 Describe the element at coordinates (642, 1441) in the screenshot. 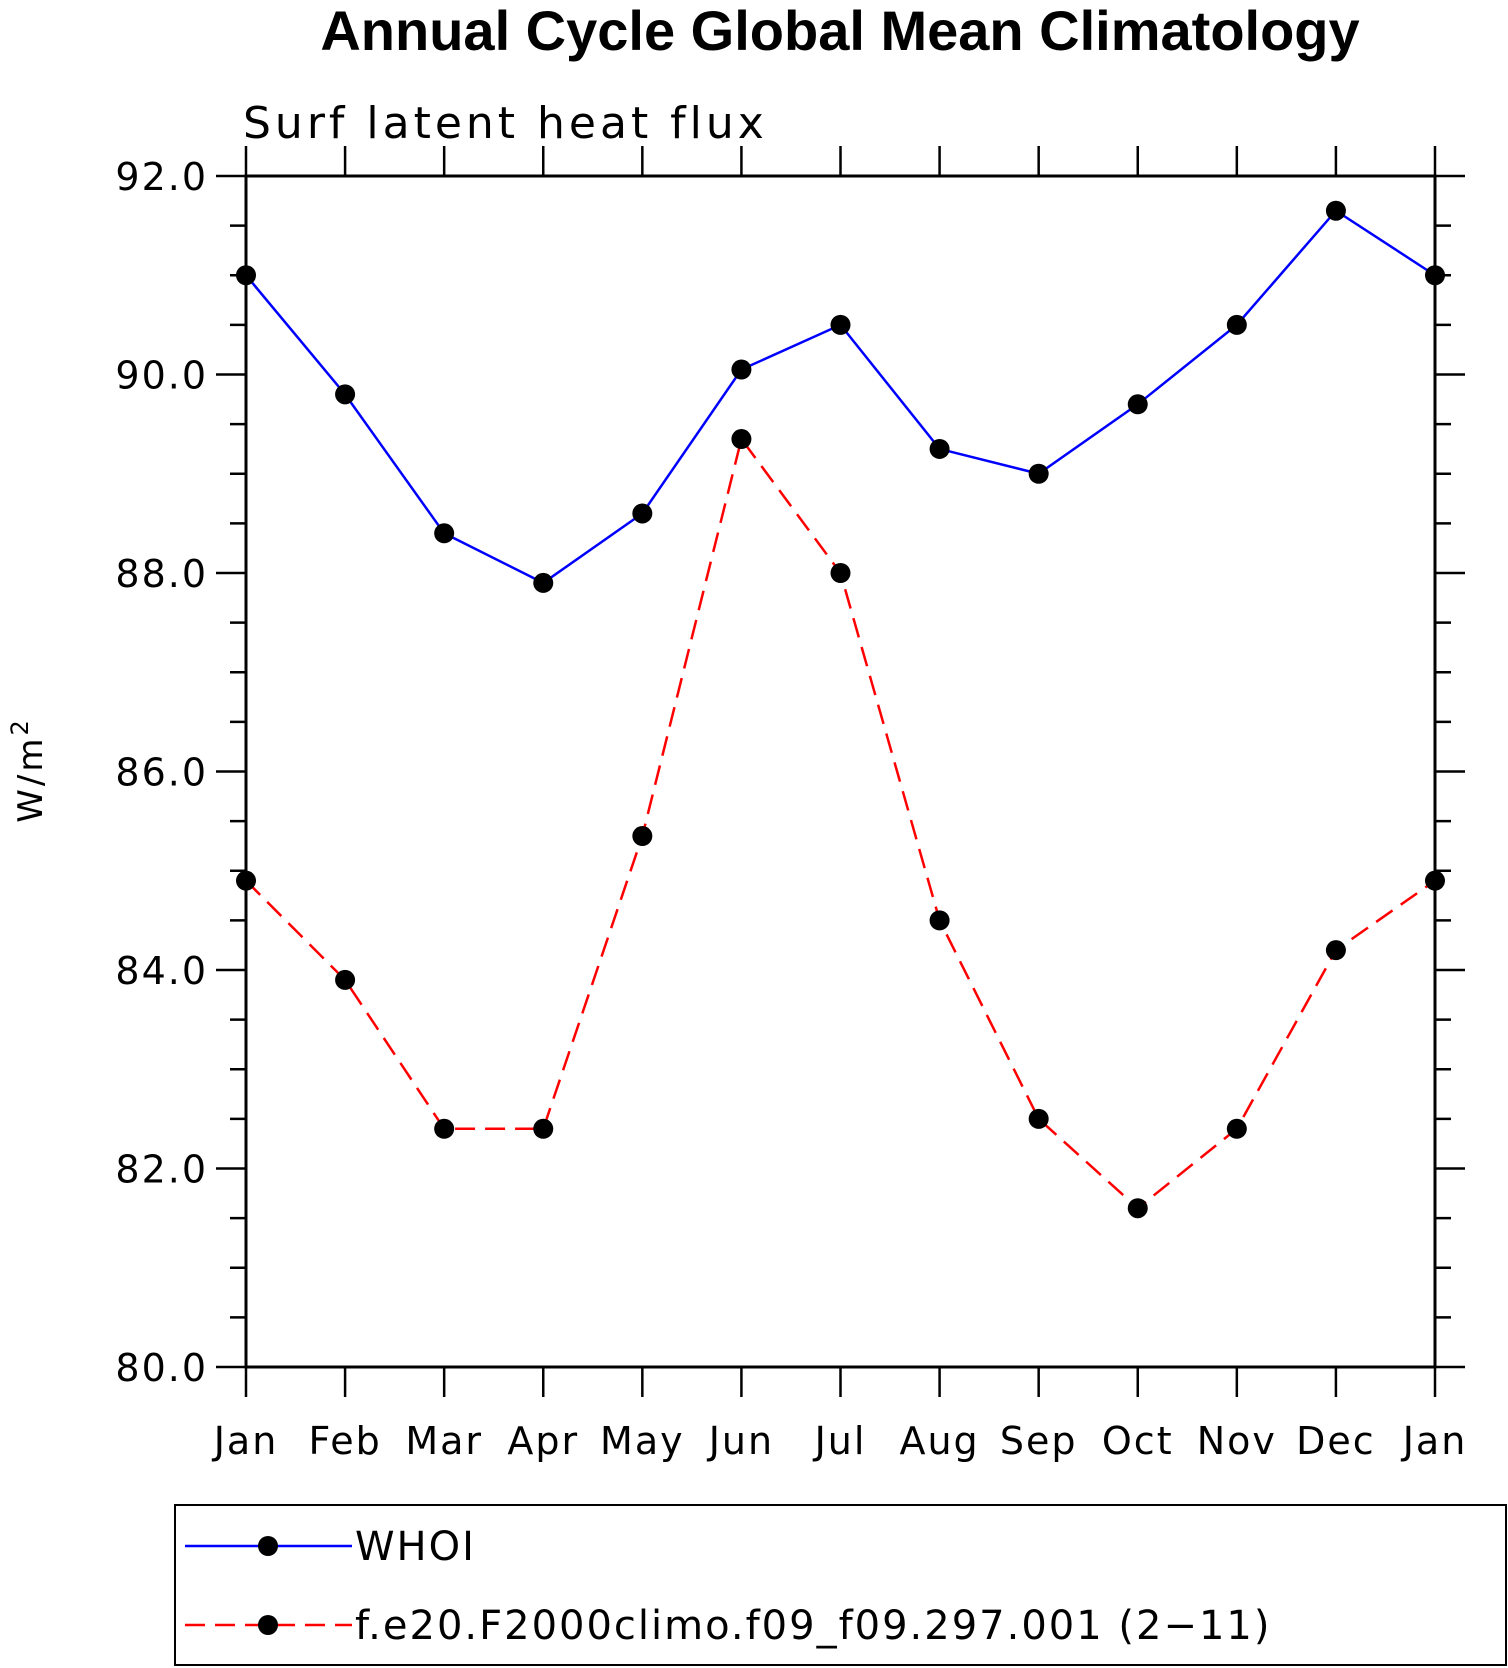

I see `x-tick-label: May` at that location.